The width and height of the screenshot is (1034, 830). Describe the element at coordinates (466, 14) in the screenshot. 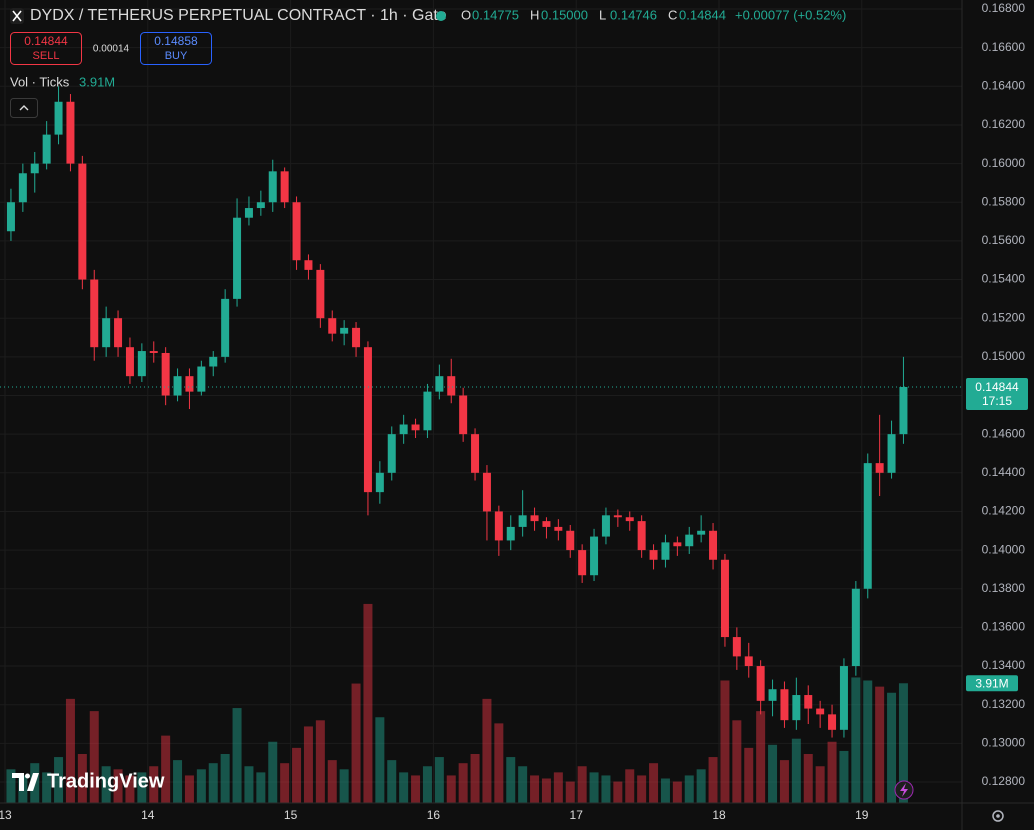

I see `ohlc-key: O` at that location.